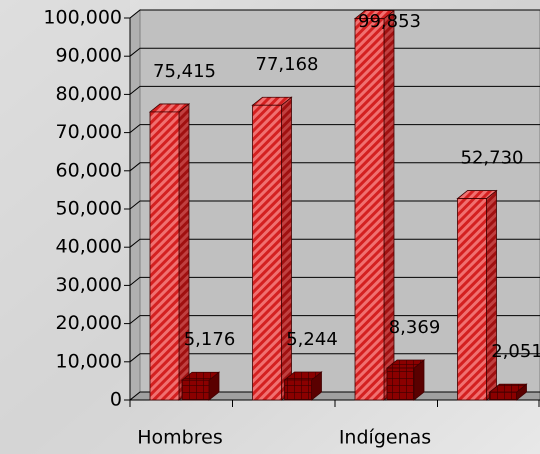  Describe the element at coordinates (287, 64) in the screenshot. I see `data-label: 77,168` at that location.